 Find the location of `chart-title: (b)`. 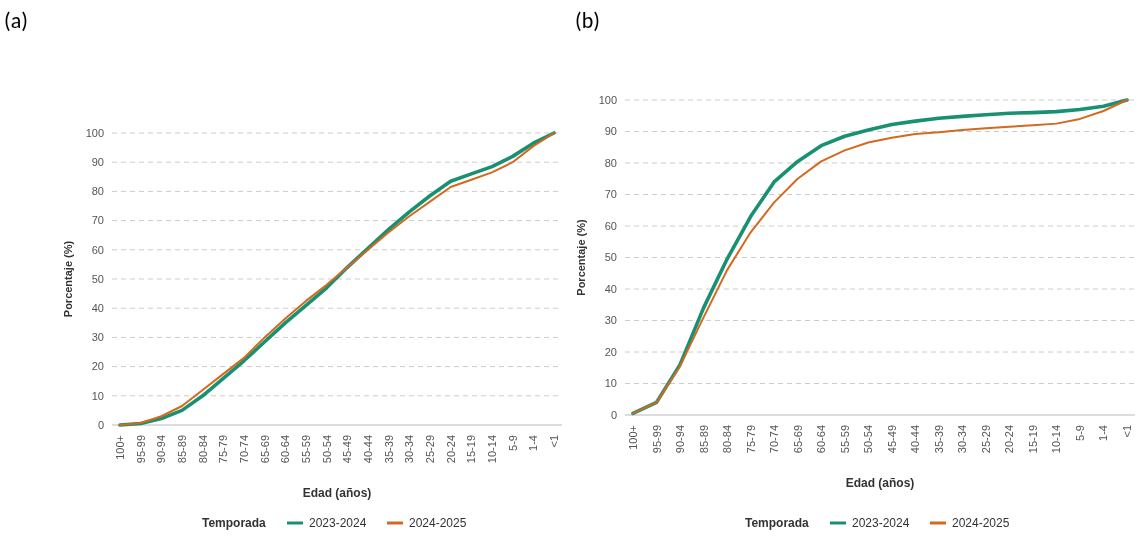

chart-title: (b) is located at coordinates (587, 20).